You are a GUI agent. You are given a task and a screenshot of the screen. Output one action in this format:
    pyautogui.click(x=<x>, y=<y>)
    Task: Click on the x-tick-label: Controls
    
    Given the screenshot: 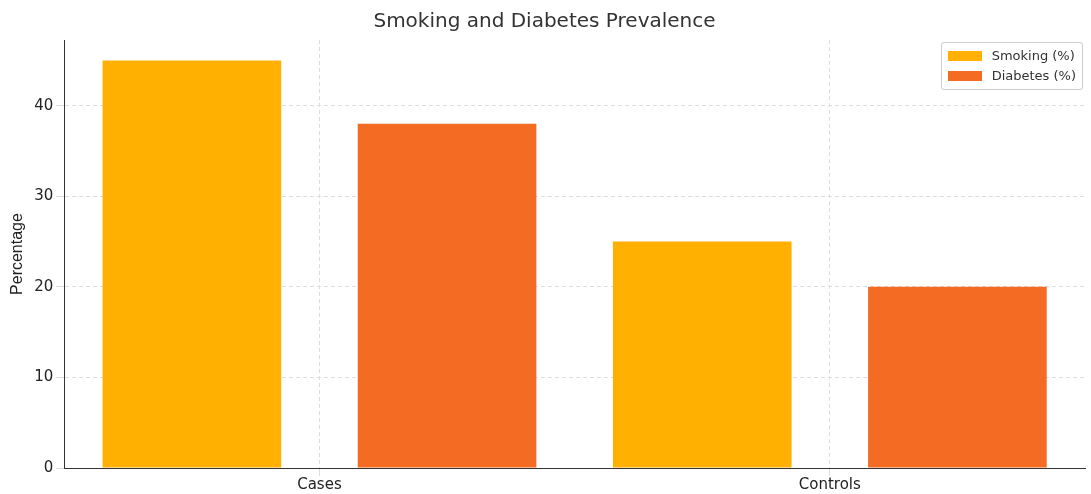 What is the action you would take?
    pyautogui.click(x=830, y=483)
    